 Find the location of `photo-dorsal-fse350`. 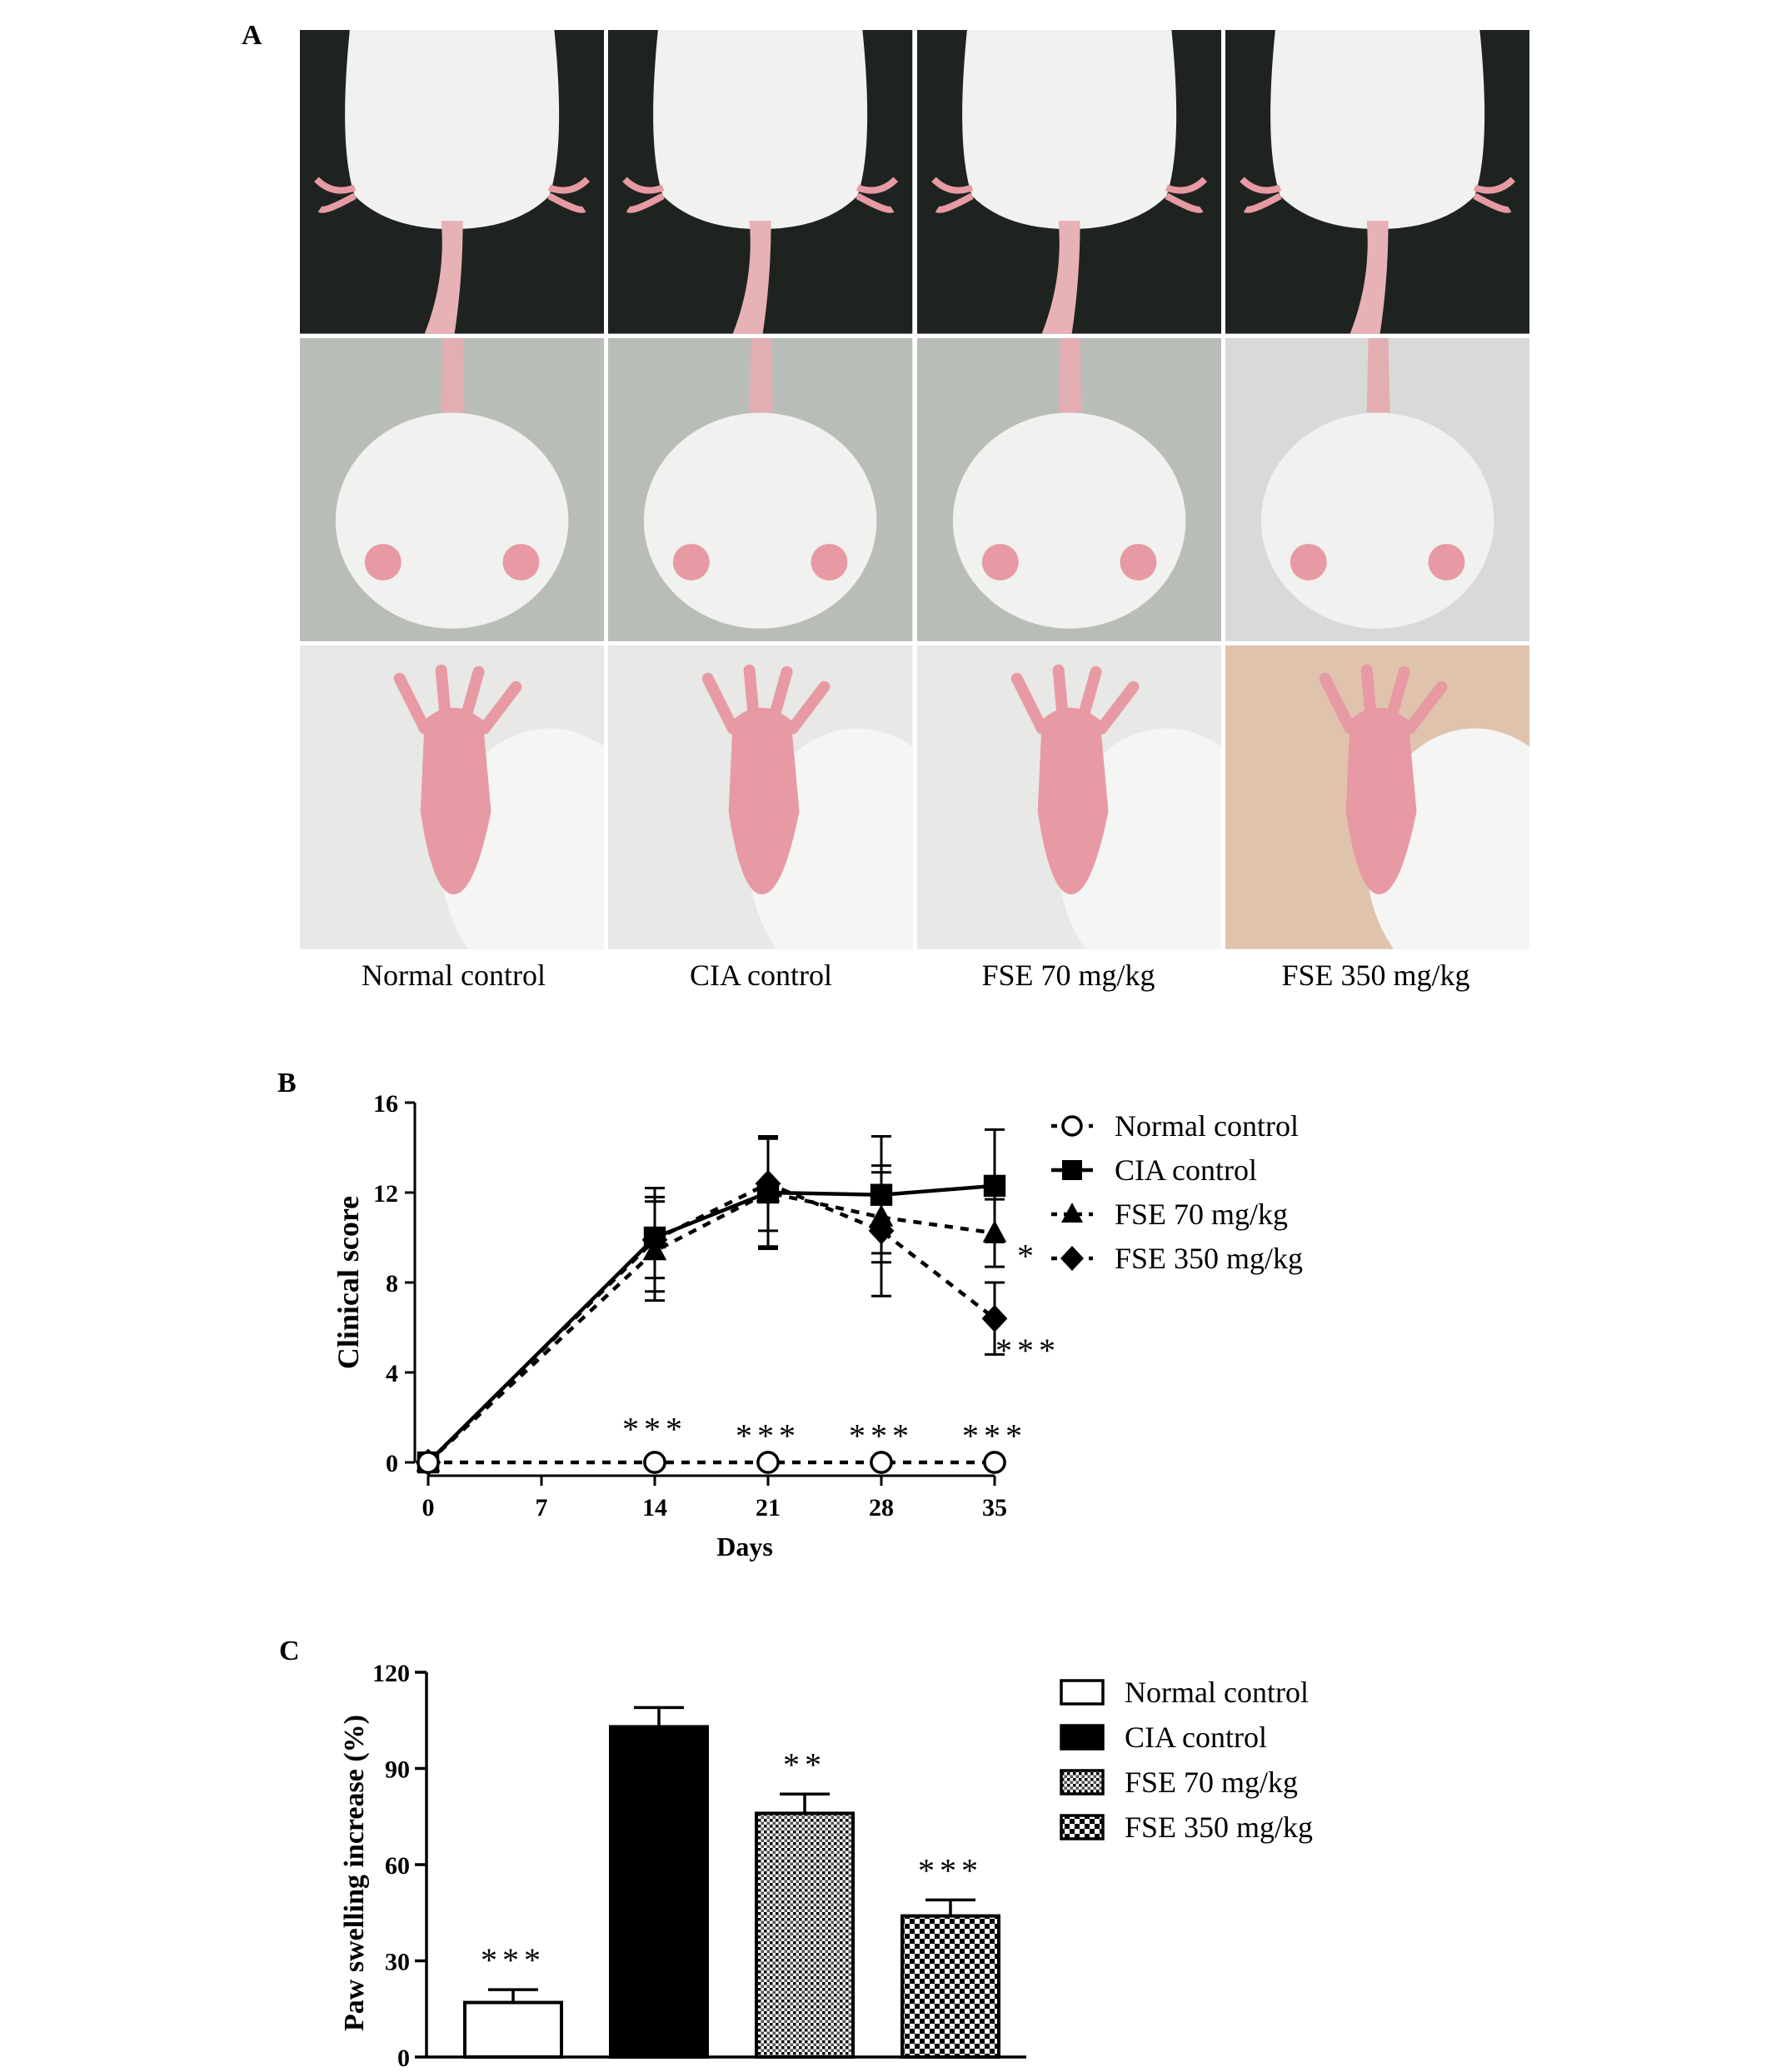

photo-dorsal-fse350 is located at coordinates (1377, 182).